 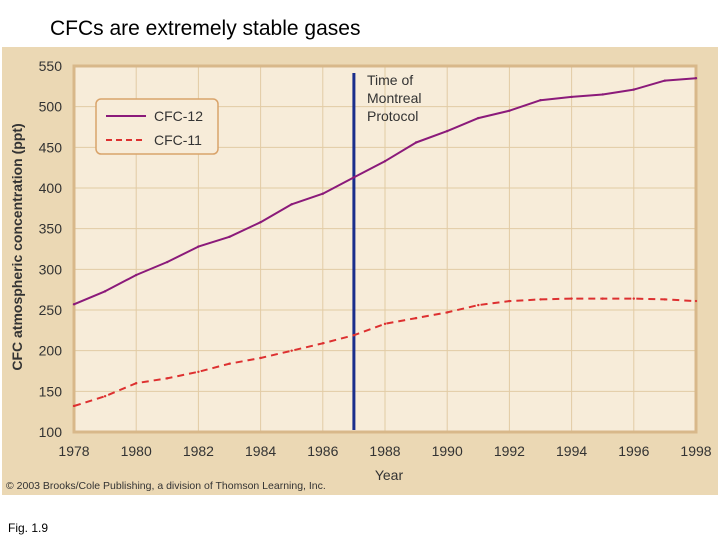 What do you see at coordinates (178, 140) in the screenshot?
I see `legend-label: CFC-11` at bounding box center [178, 140].